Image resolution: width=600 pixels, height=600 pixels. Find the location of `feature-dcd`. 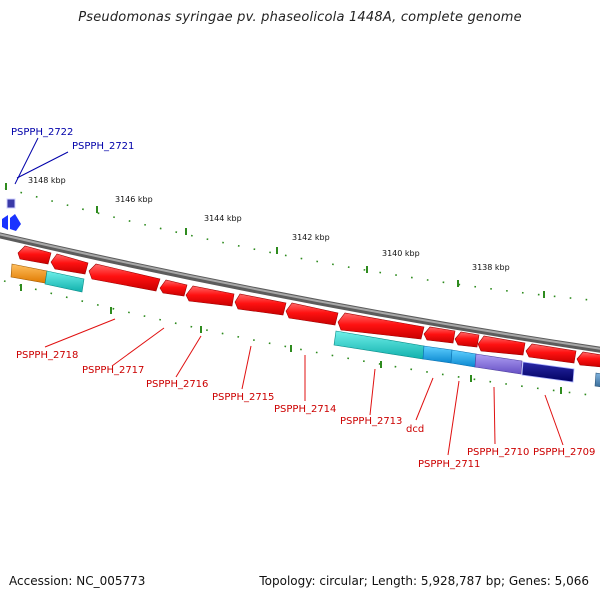

feature-dcd is located at coordinates (439, 335).